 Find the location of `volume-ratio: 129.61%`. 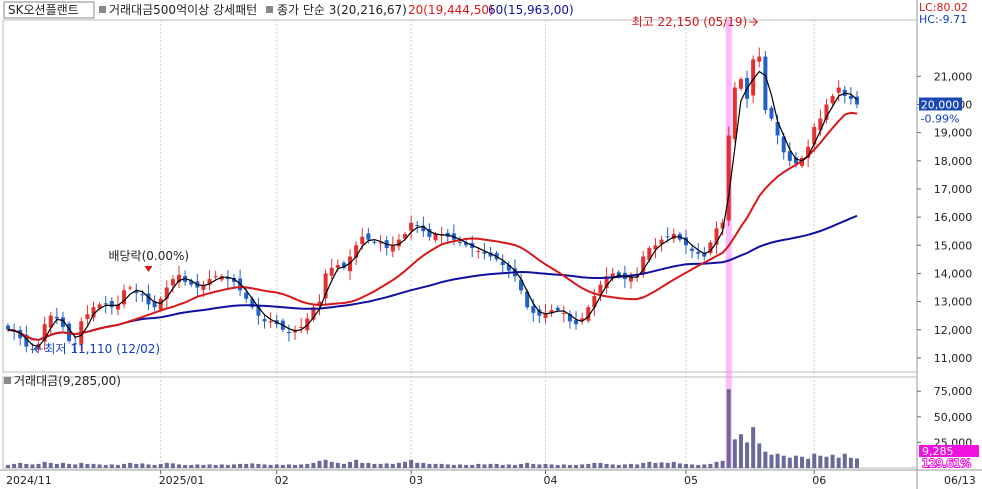

volume-ratio: 129.61% is located at coordinates (946, 463).